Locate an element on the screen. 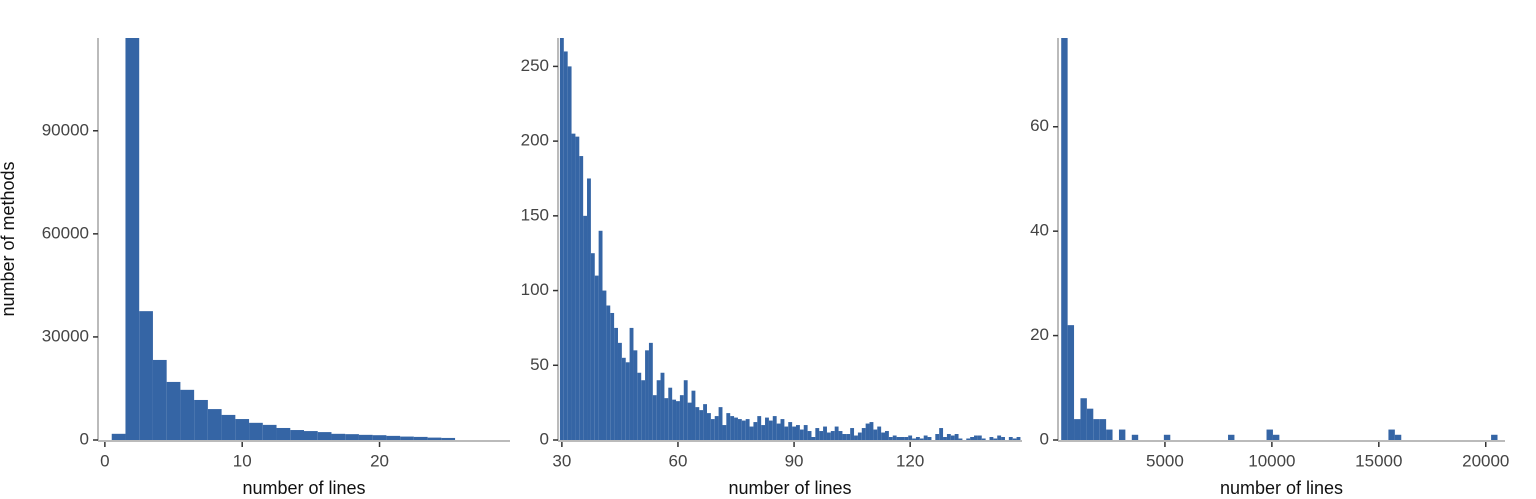 This screenshot has width=1536, height=499. y-tick-label: 200 is located at coordinates (535, 140).